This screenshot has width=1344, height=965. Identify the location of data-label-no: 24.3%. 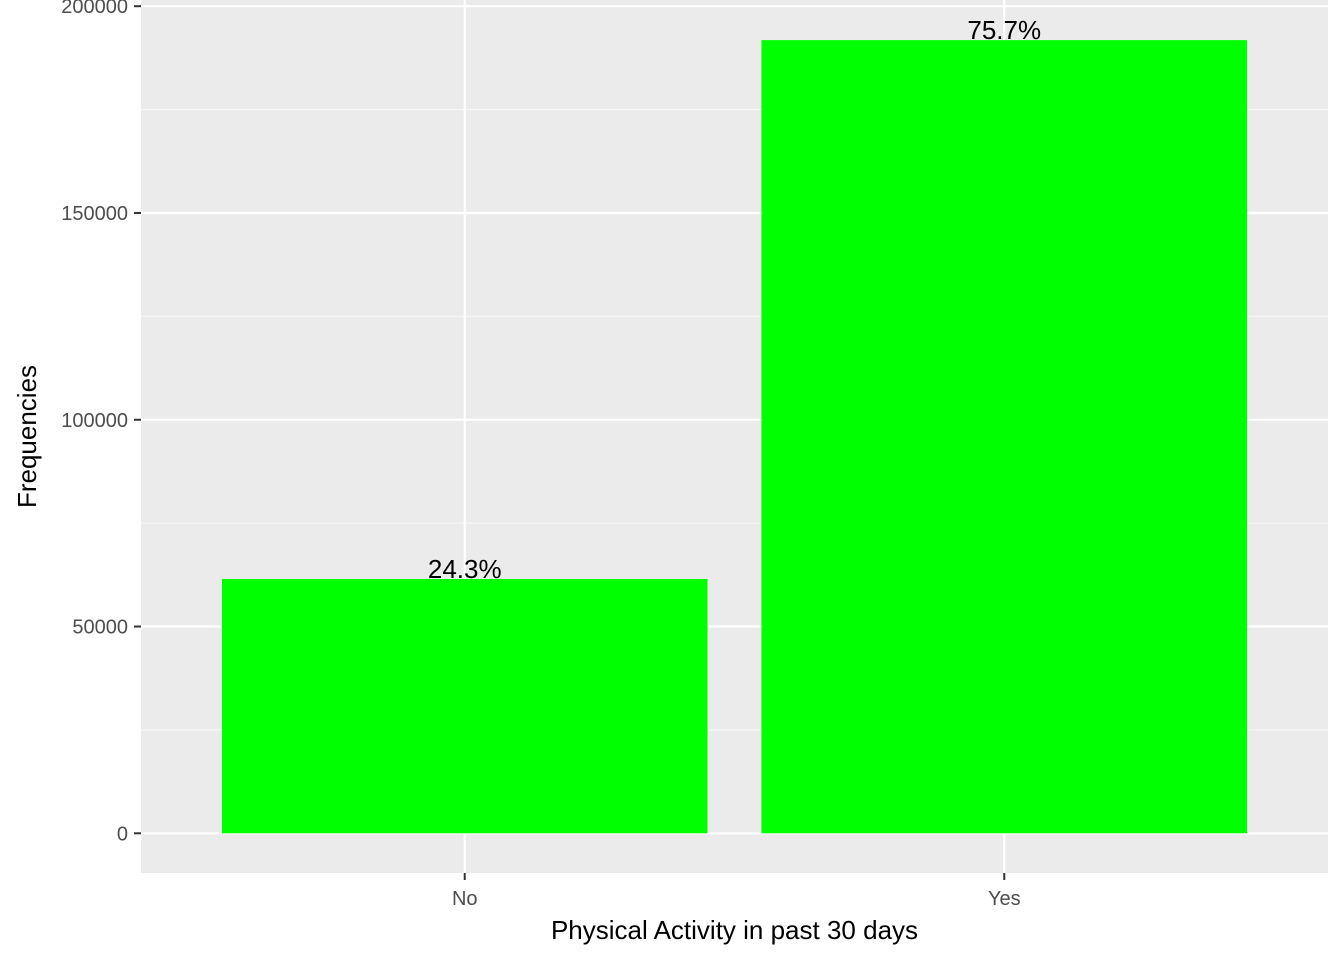
(465, 569).